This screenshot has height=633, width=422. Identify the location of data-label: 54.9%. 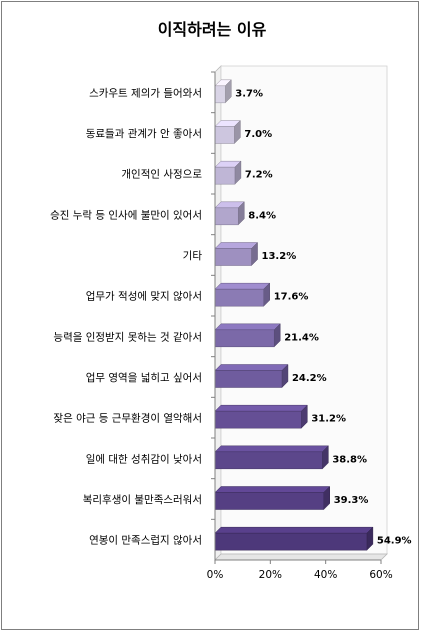
(394, 541).